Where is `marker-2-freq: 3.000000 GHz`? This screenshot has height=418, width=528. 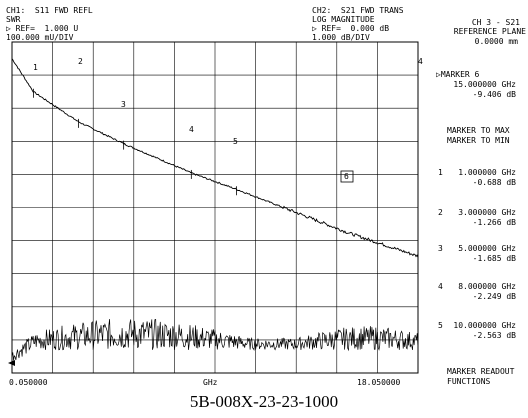
marker-2-freq: 3.000000 GHz is located at coordinates (487, 212).